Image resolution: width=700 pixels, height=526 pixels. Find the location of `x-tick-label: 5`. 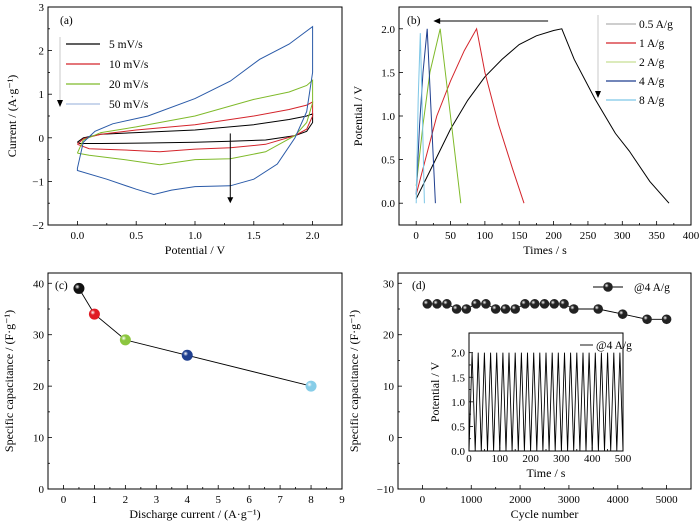

x-tick-label: 5 is located at coordinates (218, 500).